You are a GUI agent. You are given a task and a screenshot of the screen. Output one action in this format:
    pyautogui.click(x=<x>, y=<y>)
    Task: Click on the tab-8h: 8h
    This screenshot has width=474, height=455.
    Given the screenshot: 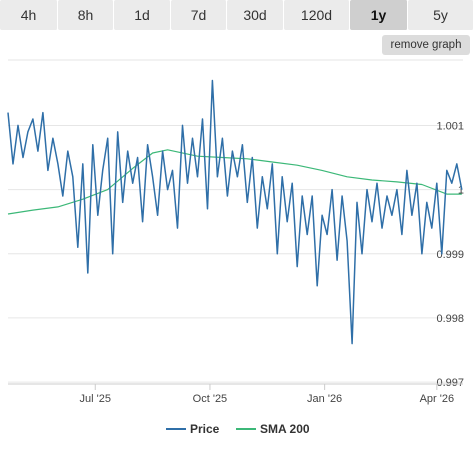 What is the action you would take?
    pyautogui.click(x=86, y=15)
    